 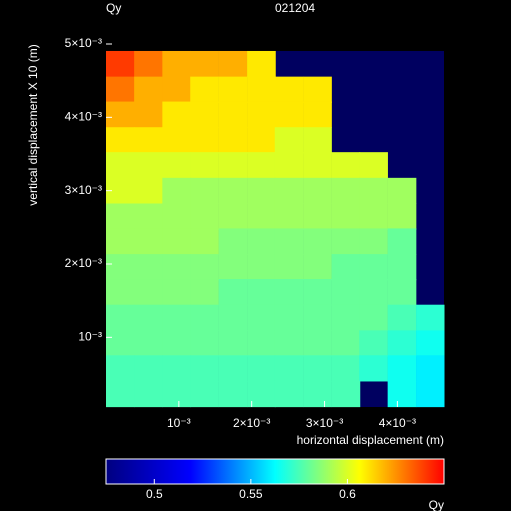 What do you see at coordinates (90, 337) in the screenshot?
I see `y-tick-label: 10⁻³` at bounding box center [90, 337].